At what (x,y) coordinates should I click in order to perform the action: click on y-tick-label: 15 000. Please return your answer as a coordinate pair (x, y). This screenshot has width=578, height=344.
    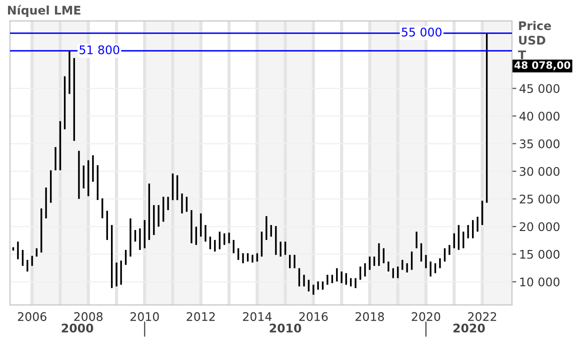
    Looking at the image, I should click on (540, 254).